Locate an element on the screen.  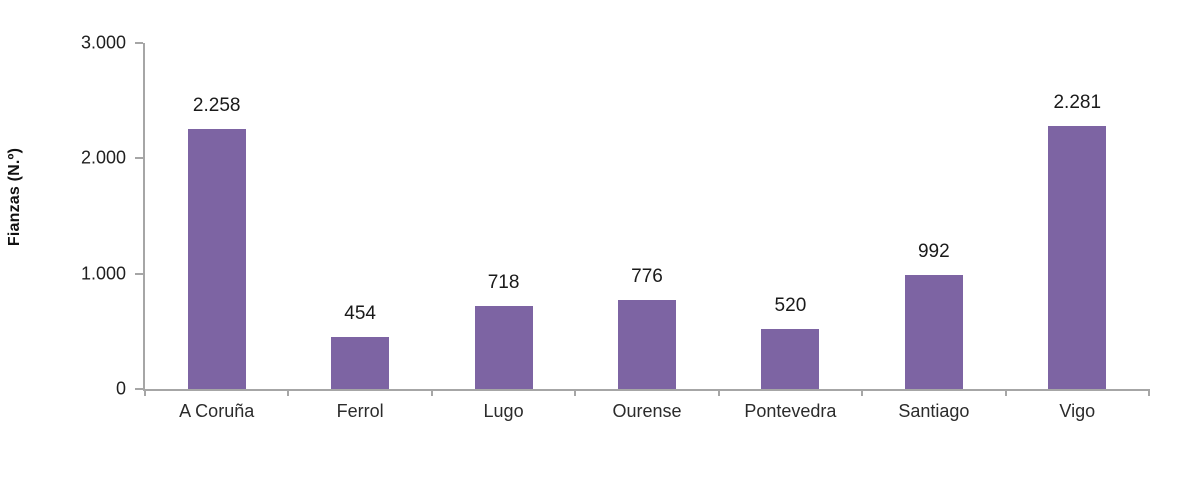
y-tick-label: 3.000 is located at coordinates (103, 42).